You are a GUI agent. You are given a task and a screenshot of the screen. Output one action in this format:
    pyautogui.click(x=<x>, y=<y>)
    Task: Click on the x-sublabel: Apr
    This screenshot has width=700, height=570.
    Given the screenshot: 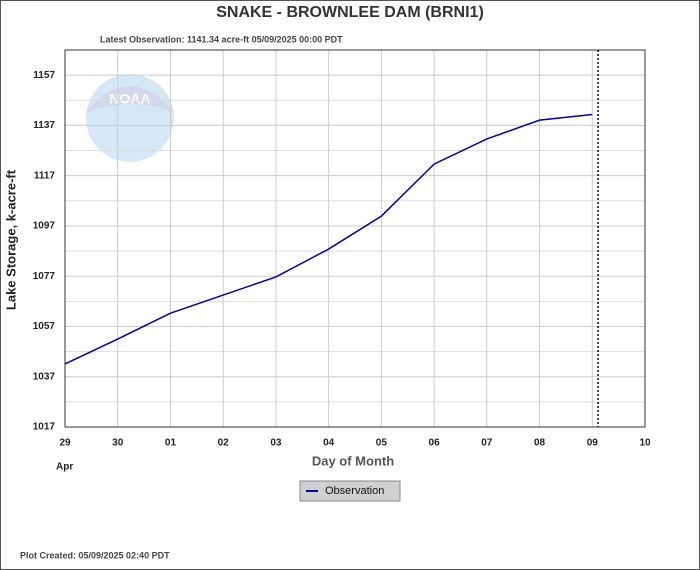 What is the action you would take?
    pyautogui.click(x=64, y=467)
    